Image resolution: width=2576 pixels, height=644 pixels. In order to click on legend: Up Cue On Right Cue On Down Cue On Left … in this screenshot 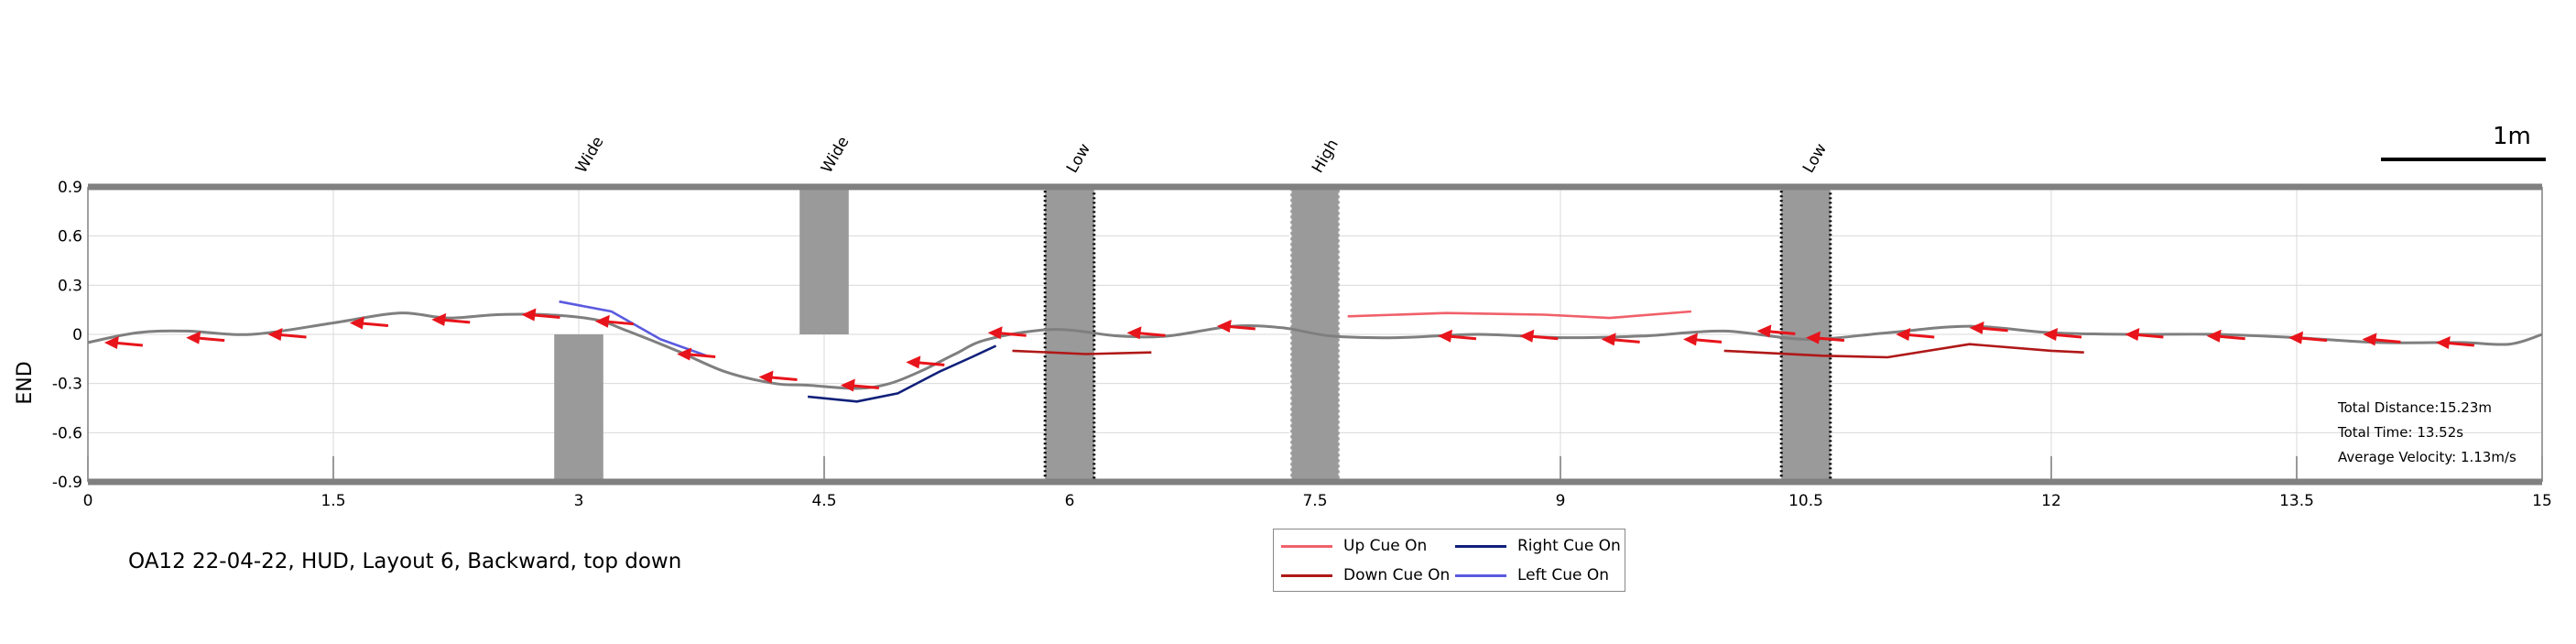, I will do `click(1449, 561)`.